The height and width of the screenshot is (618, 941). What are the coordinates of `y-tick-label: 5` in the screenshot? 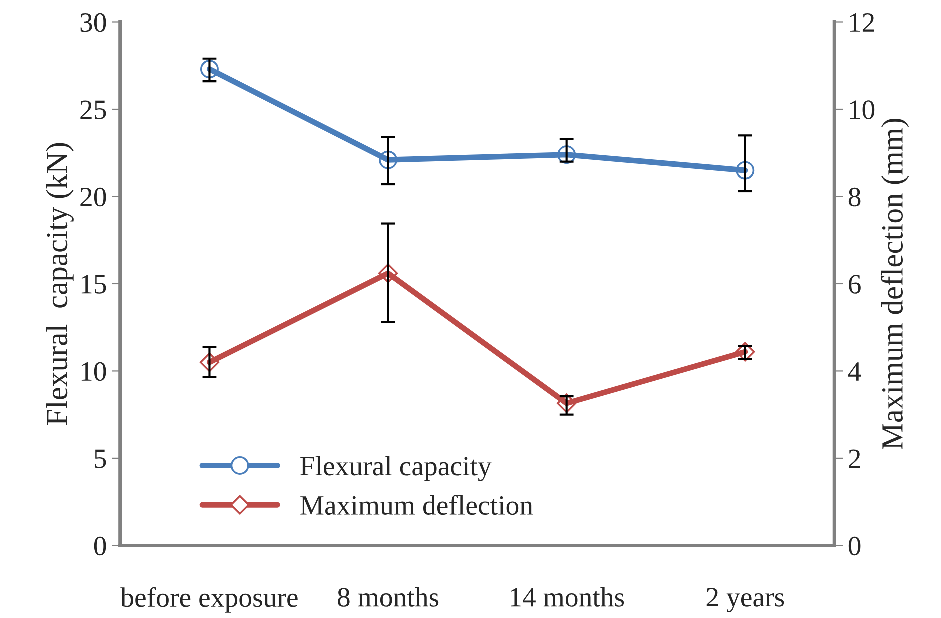 It's located at (100, 459).